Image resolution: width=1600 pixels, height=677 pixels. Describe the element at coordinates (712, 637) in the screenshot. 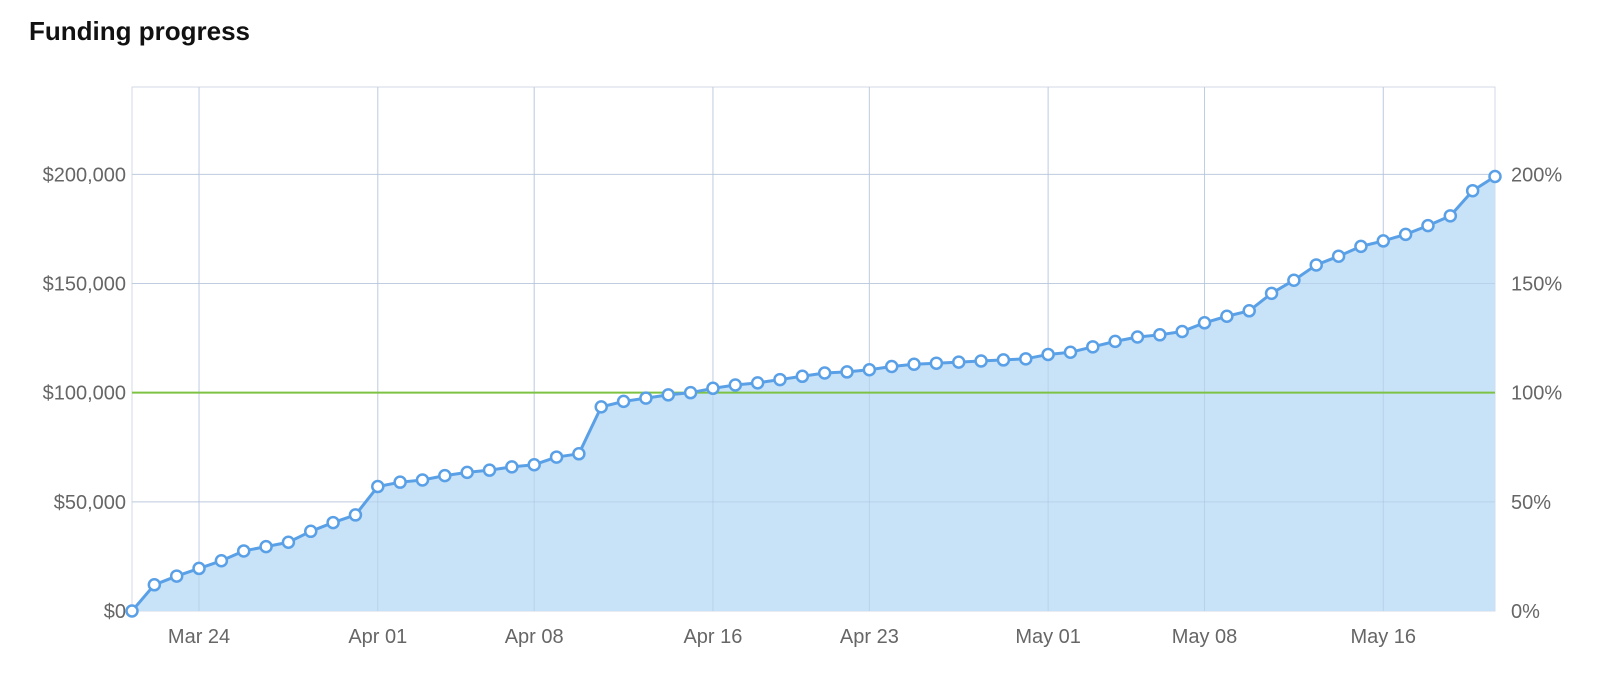

I see `x-tick-label: Apr 16` at that location.